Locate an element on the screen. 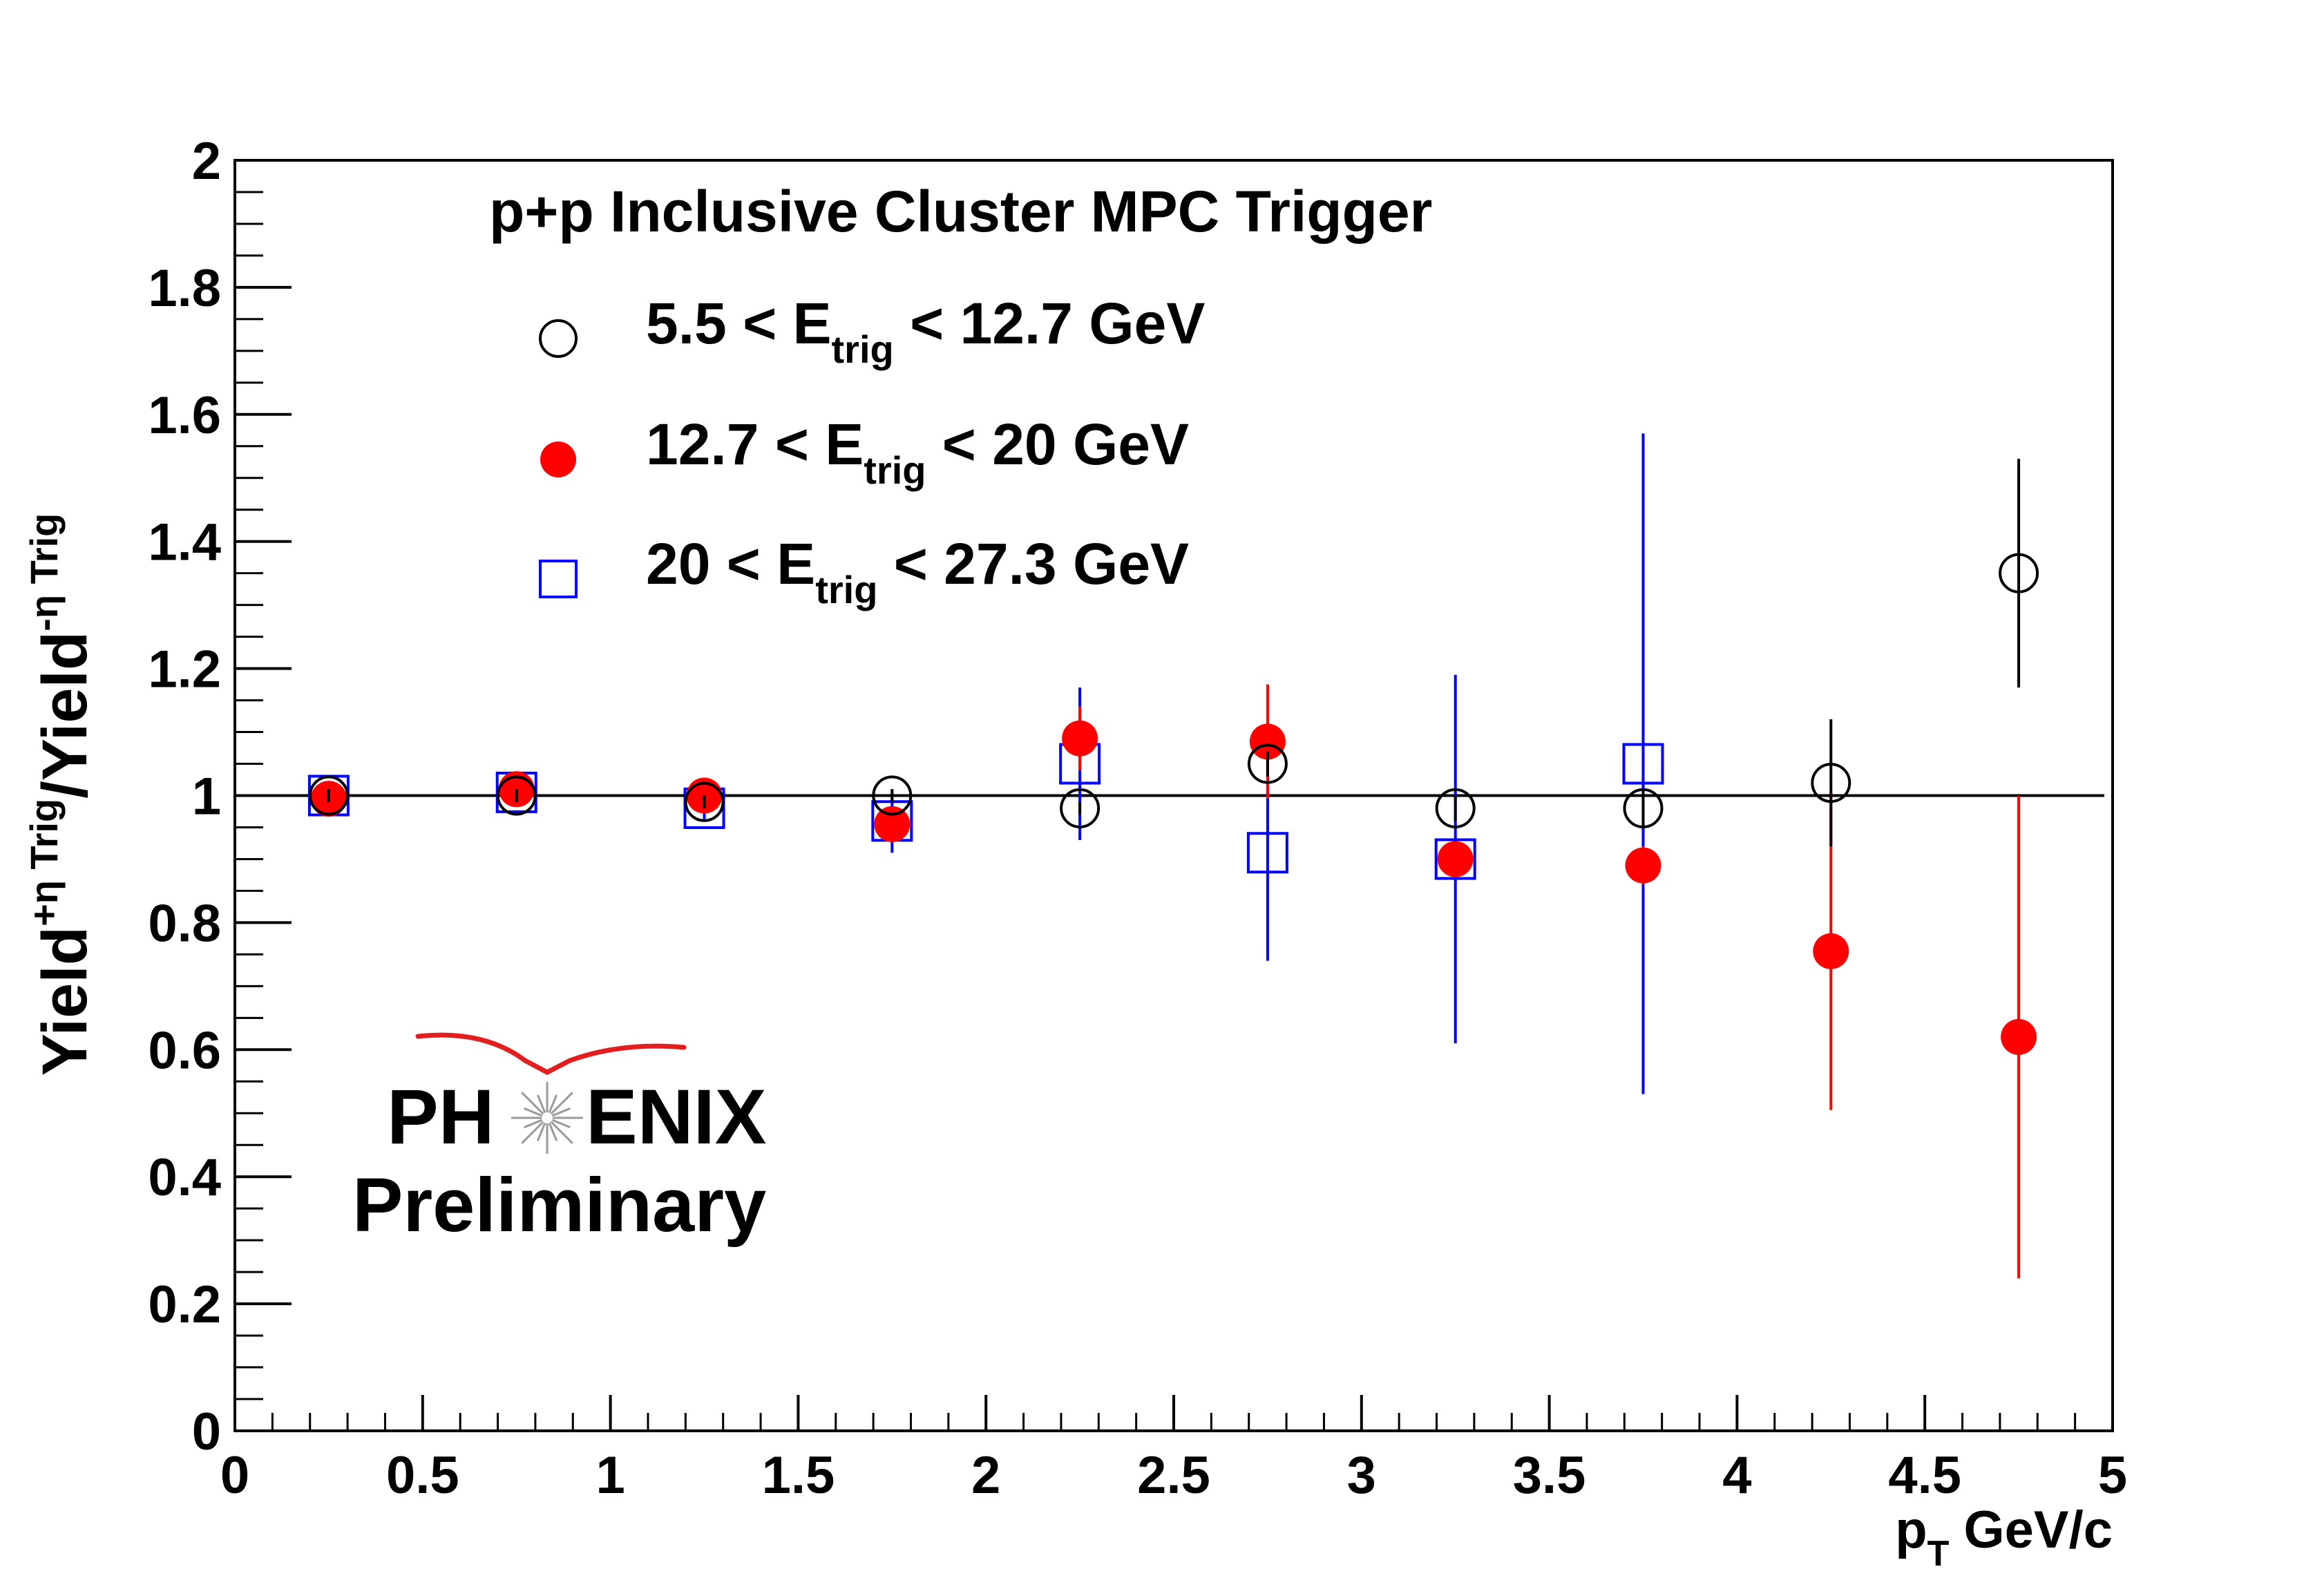  legend-marker-filled-circle is located at coordinates (558, 459).